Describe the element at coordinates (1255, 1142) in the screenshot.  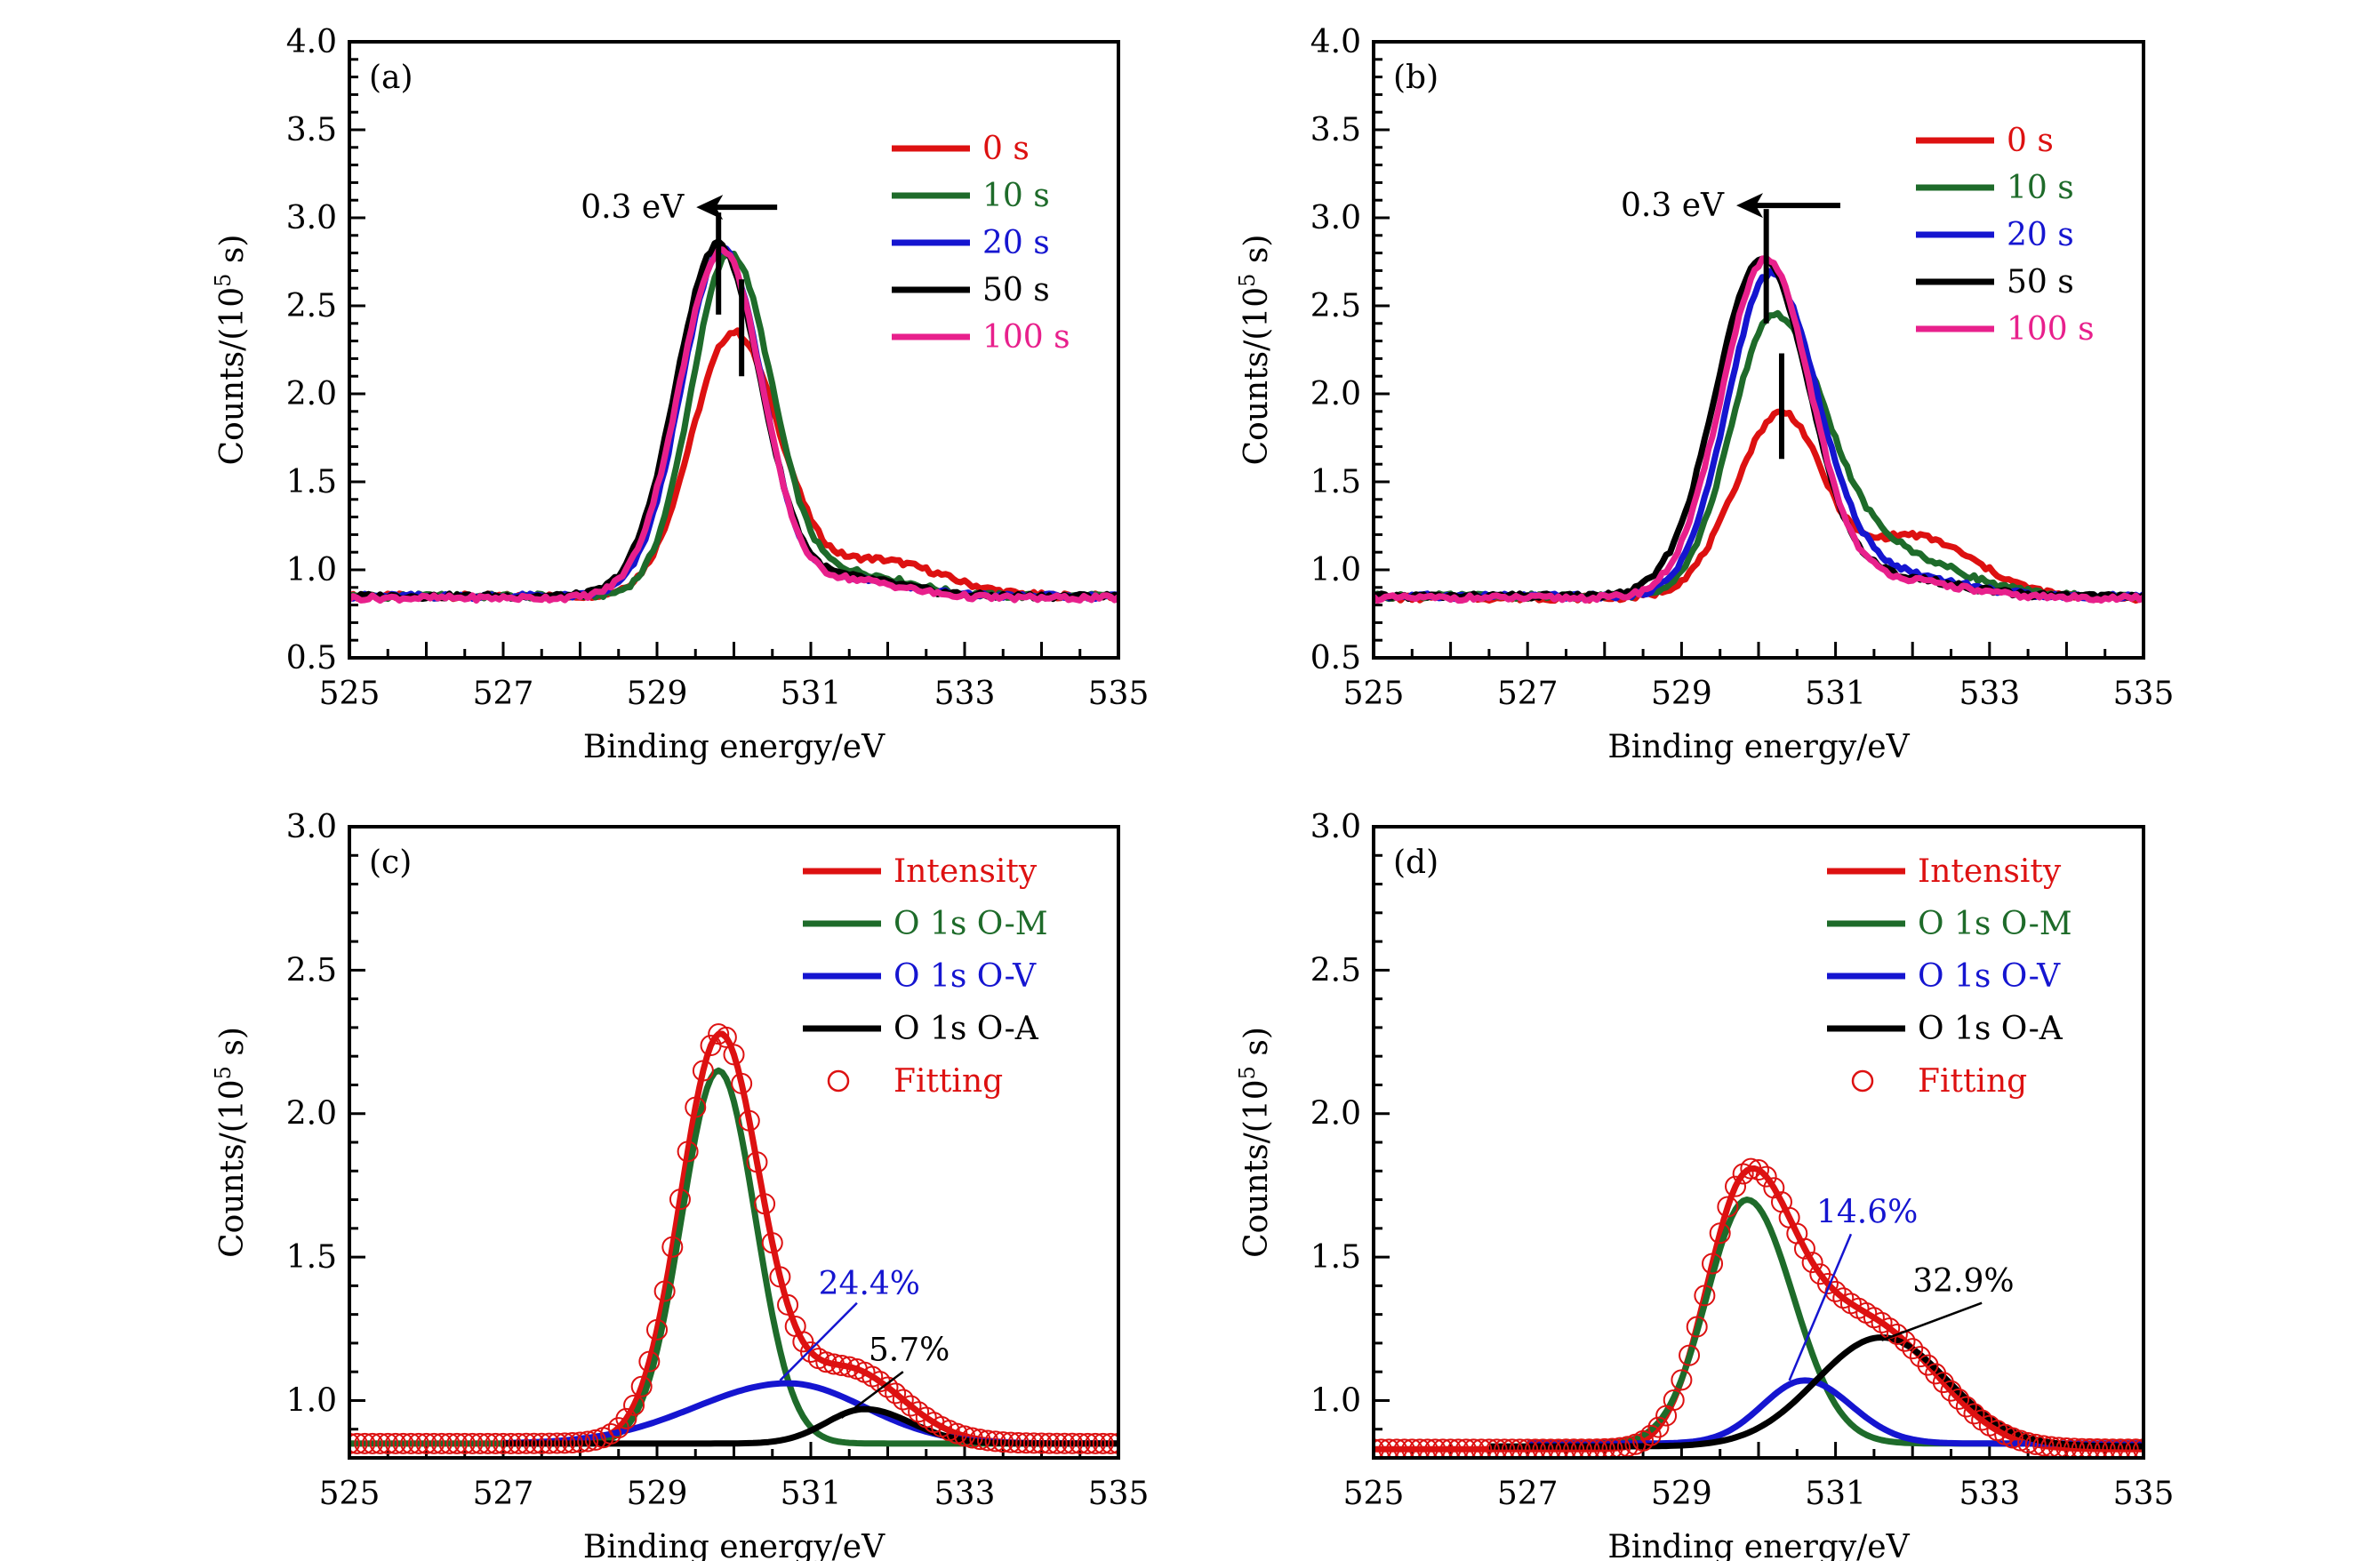
I see `y-axis-title: Counts/(105 s)` at that location.